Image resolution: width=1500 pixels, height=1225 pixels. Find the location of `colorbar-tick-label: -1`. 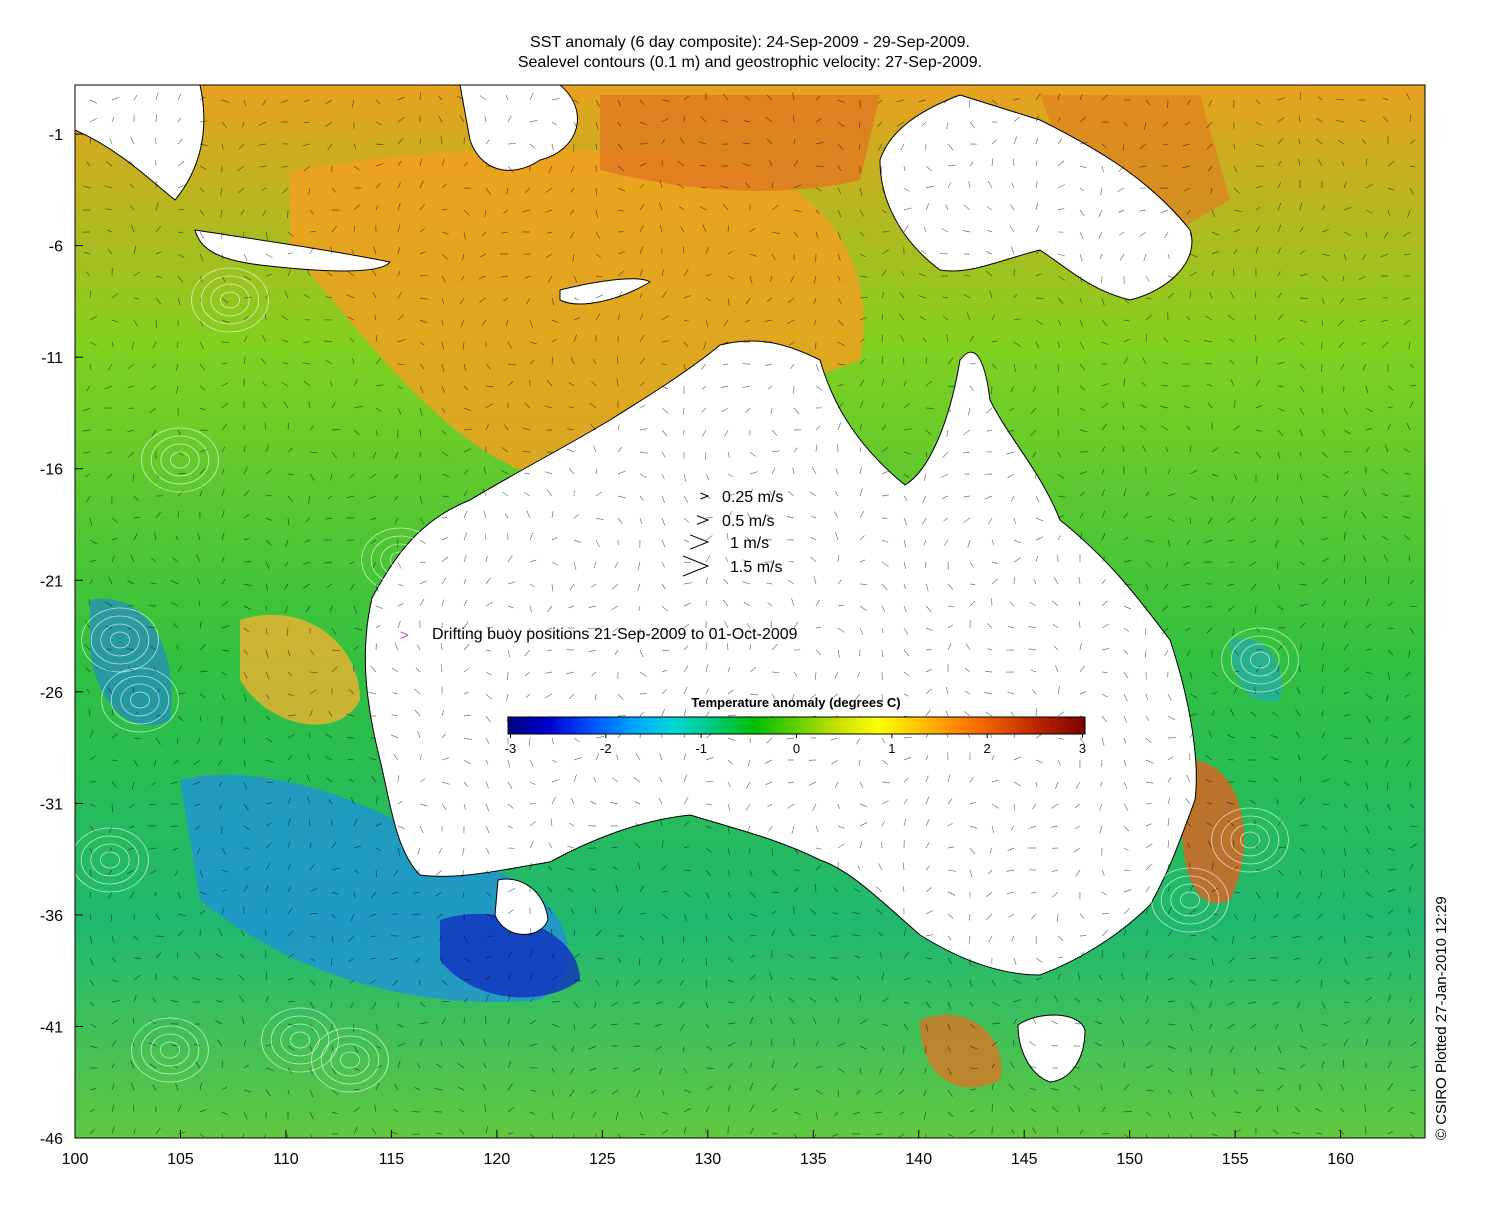

colorbar-tick-label: -1 is located at coordinates (701, 748).